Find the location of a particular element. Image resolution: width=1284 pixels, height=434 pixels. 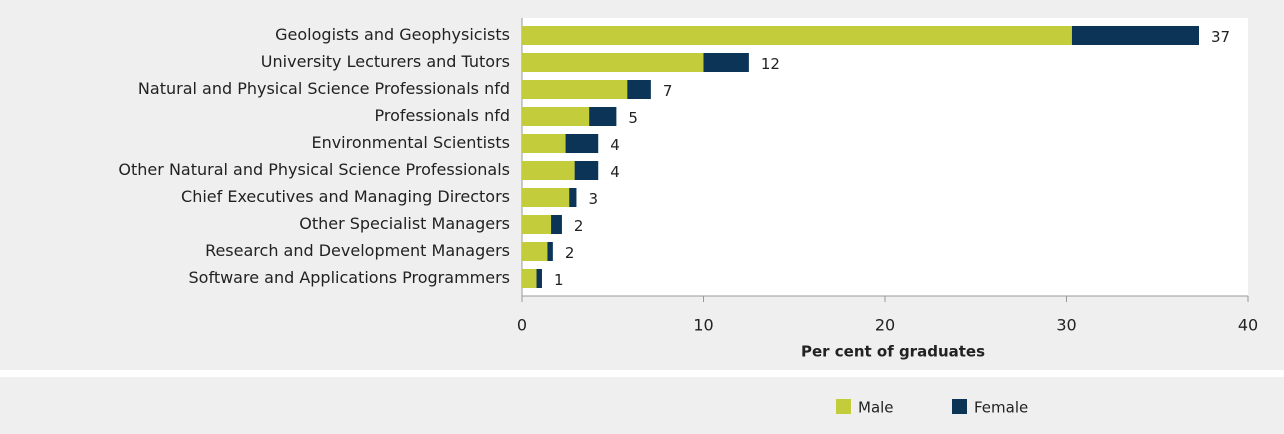

x-tick-label: 20 is located at coordinates (885, 325).